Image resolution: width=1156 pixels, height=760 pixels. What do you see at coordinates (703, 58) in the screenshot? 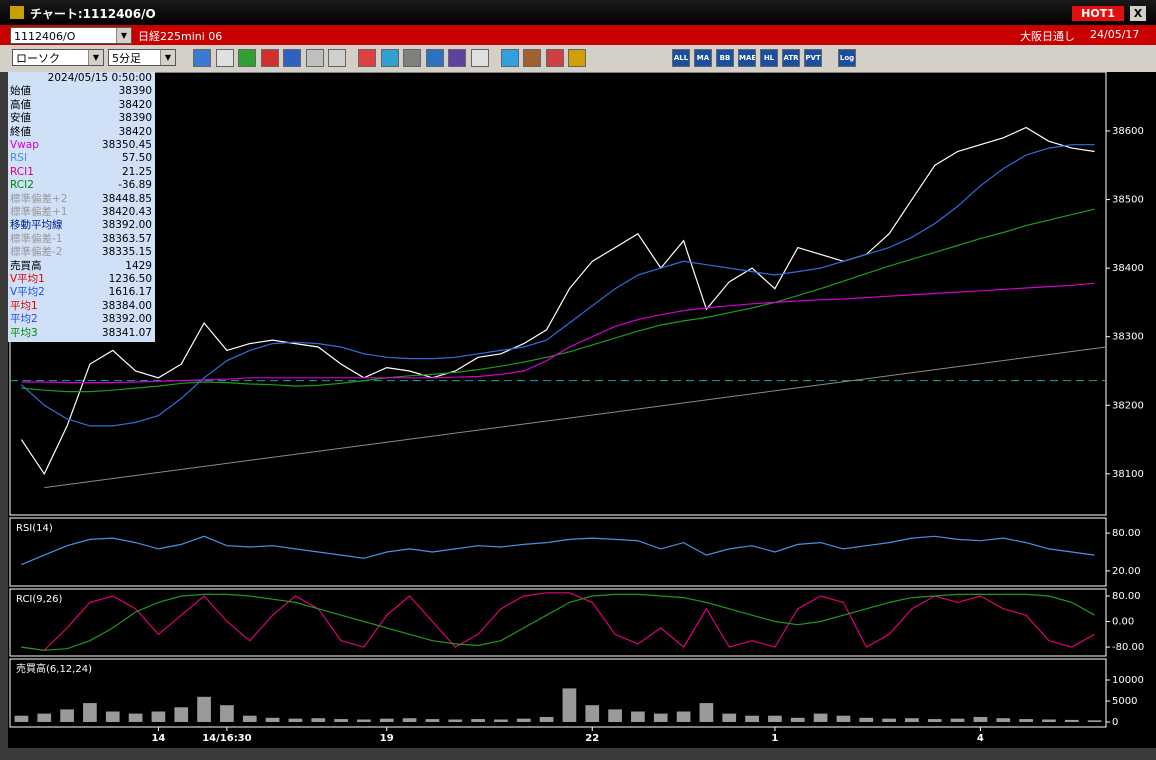
I see `tool-icon: MA` at bounding box center [703, 58].